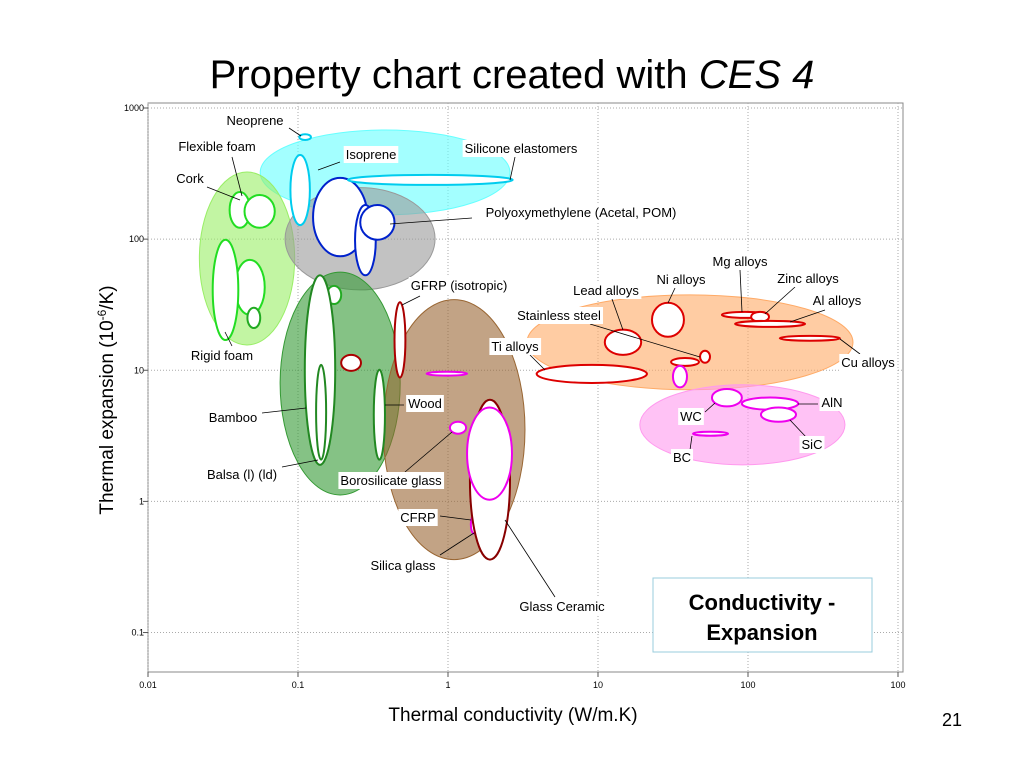 This screenshot has width=1024, height=768. I want to click on y-axis-label: Thermal expansion (10-6/K), so click(106, 399).